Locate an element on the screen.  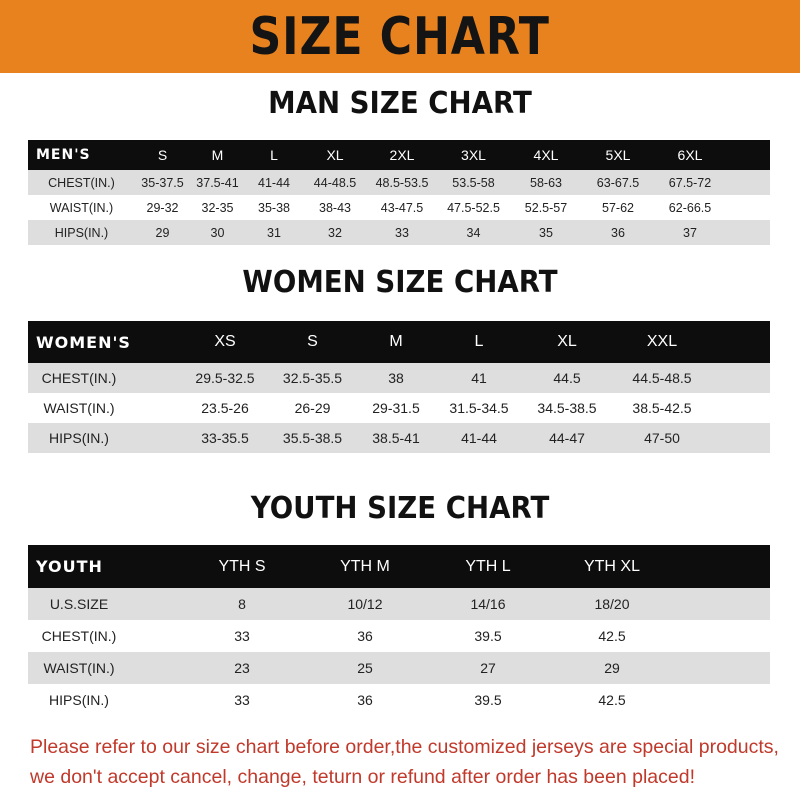
size-cell: 23 is located at coordinates (242, 668).